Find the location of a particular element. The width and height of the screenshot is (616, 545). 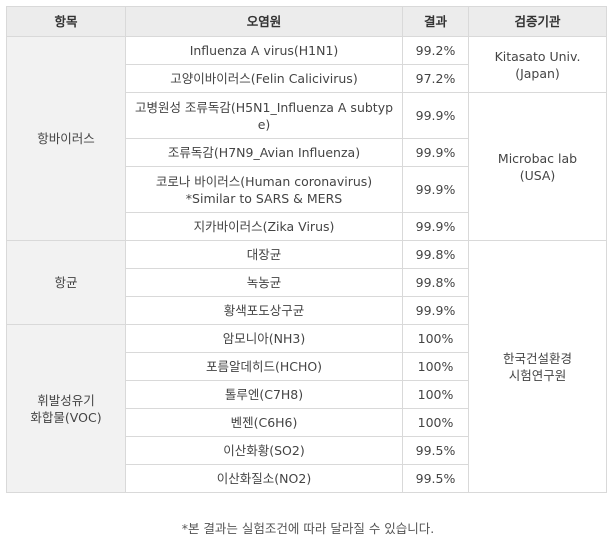

agency-microbac-line1: Microbac lab is located at coordinates (537, 158).